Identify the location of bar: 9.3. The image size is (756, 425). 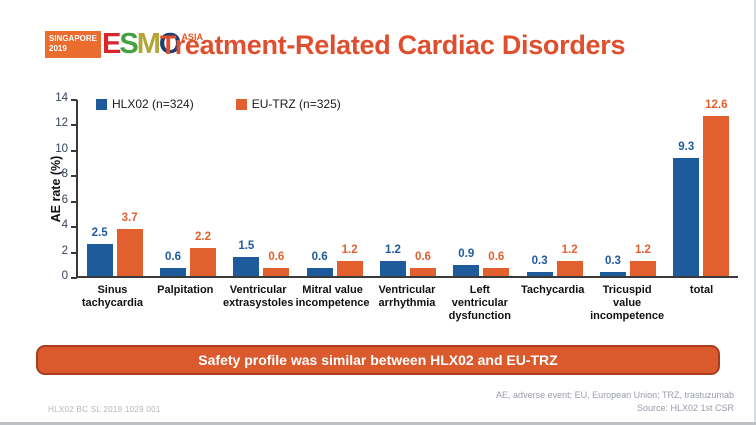
(686, 208).